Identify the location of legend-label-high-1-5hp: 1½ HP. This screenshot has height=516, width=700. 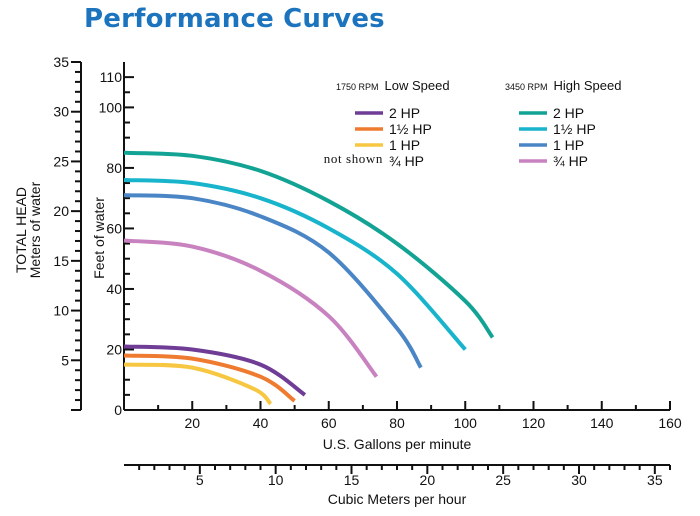
(574, 129).